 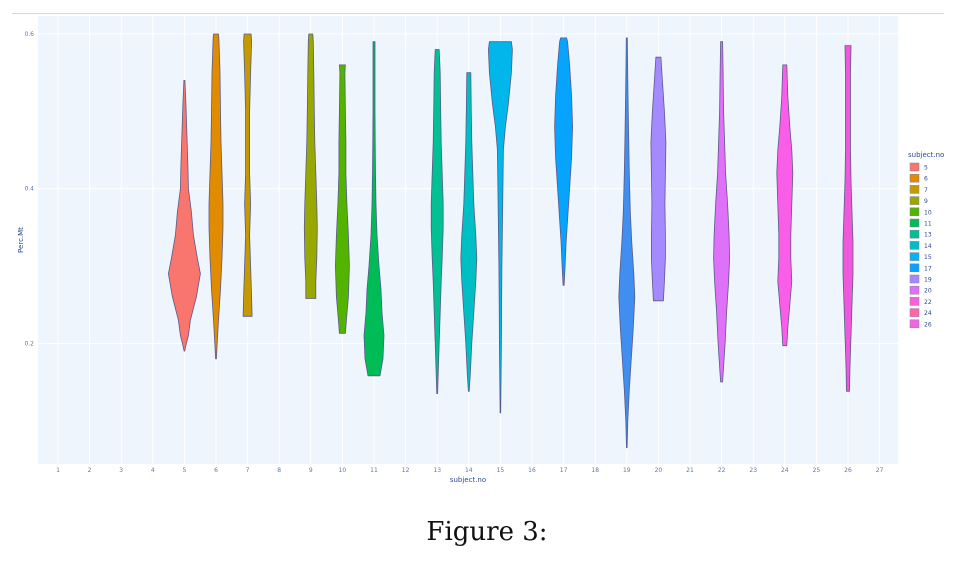 What do you see at coordinates (690, 470) in the screenshot?
I see `x-tick-label: 21` at bounding box center [690, 470].